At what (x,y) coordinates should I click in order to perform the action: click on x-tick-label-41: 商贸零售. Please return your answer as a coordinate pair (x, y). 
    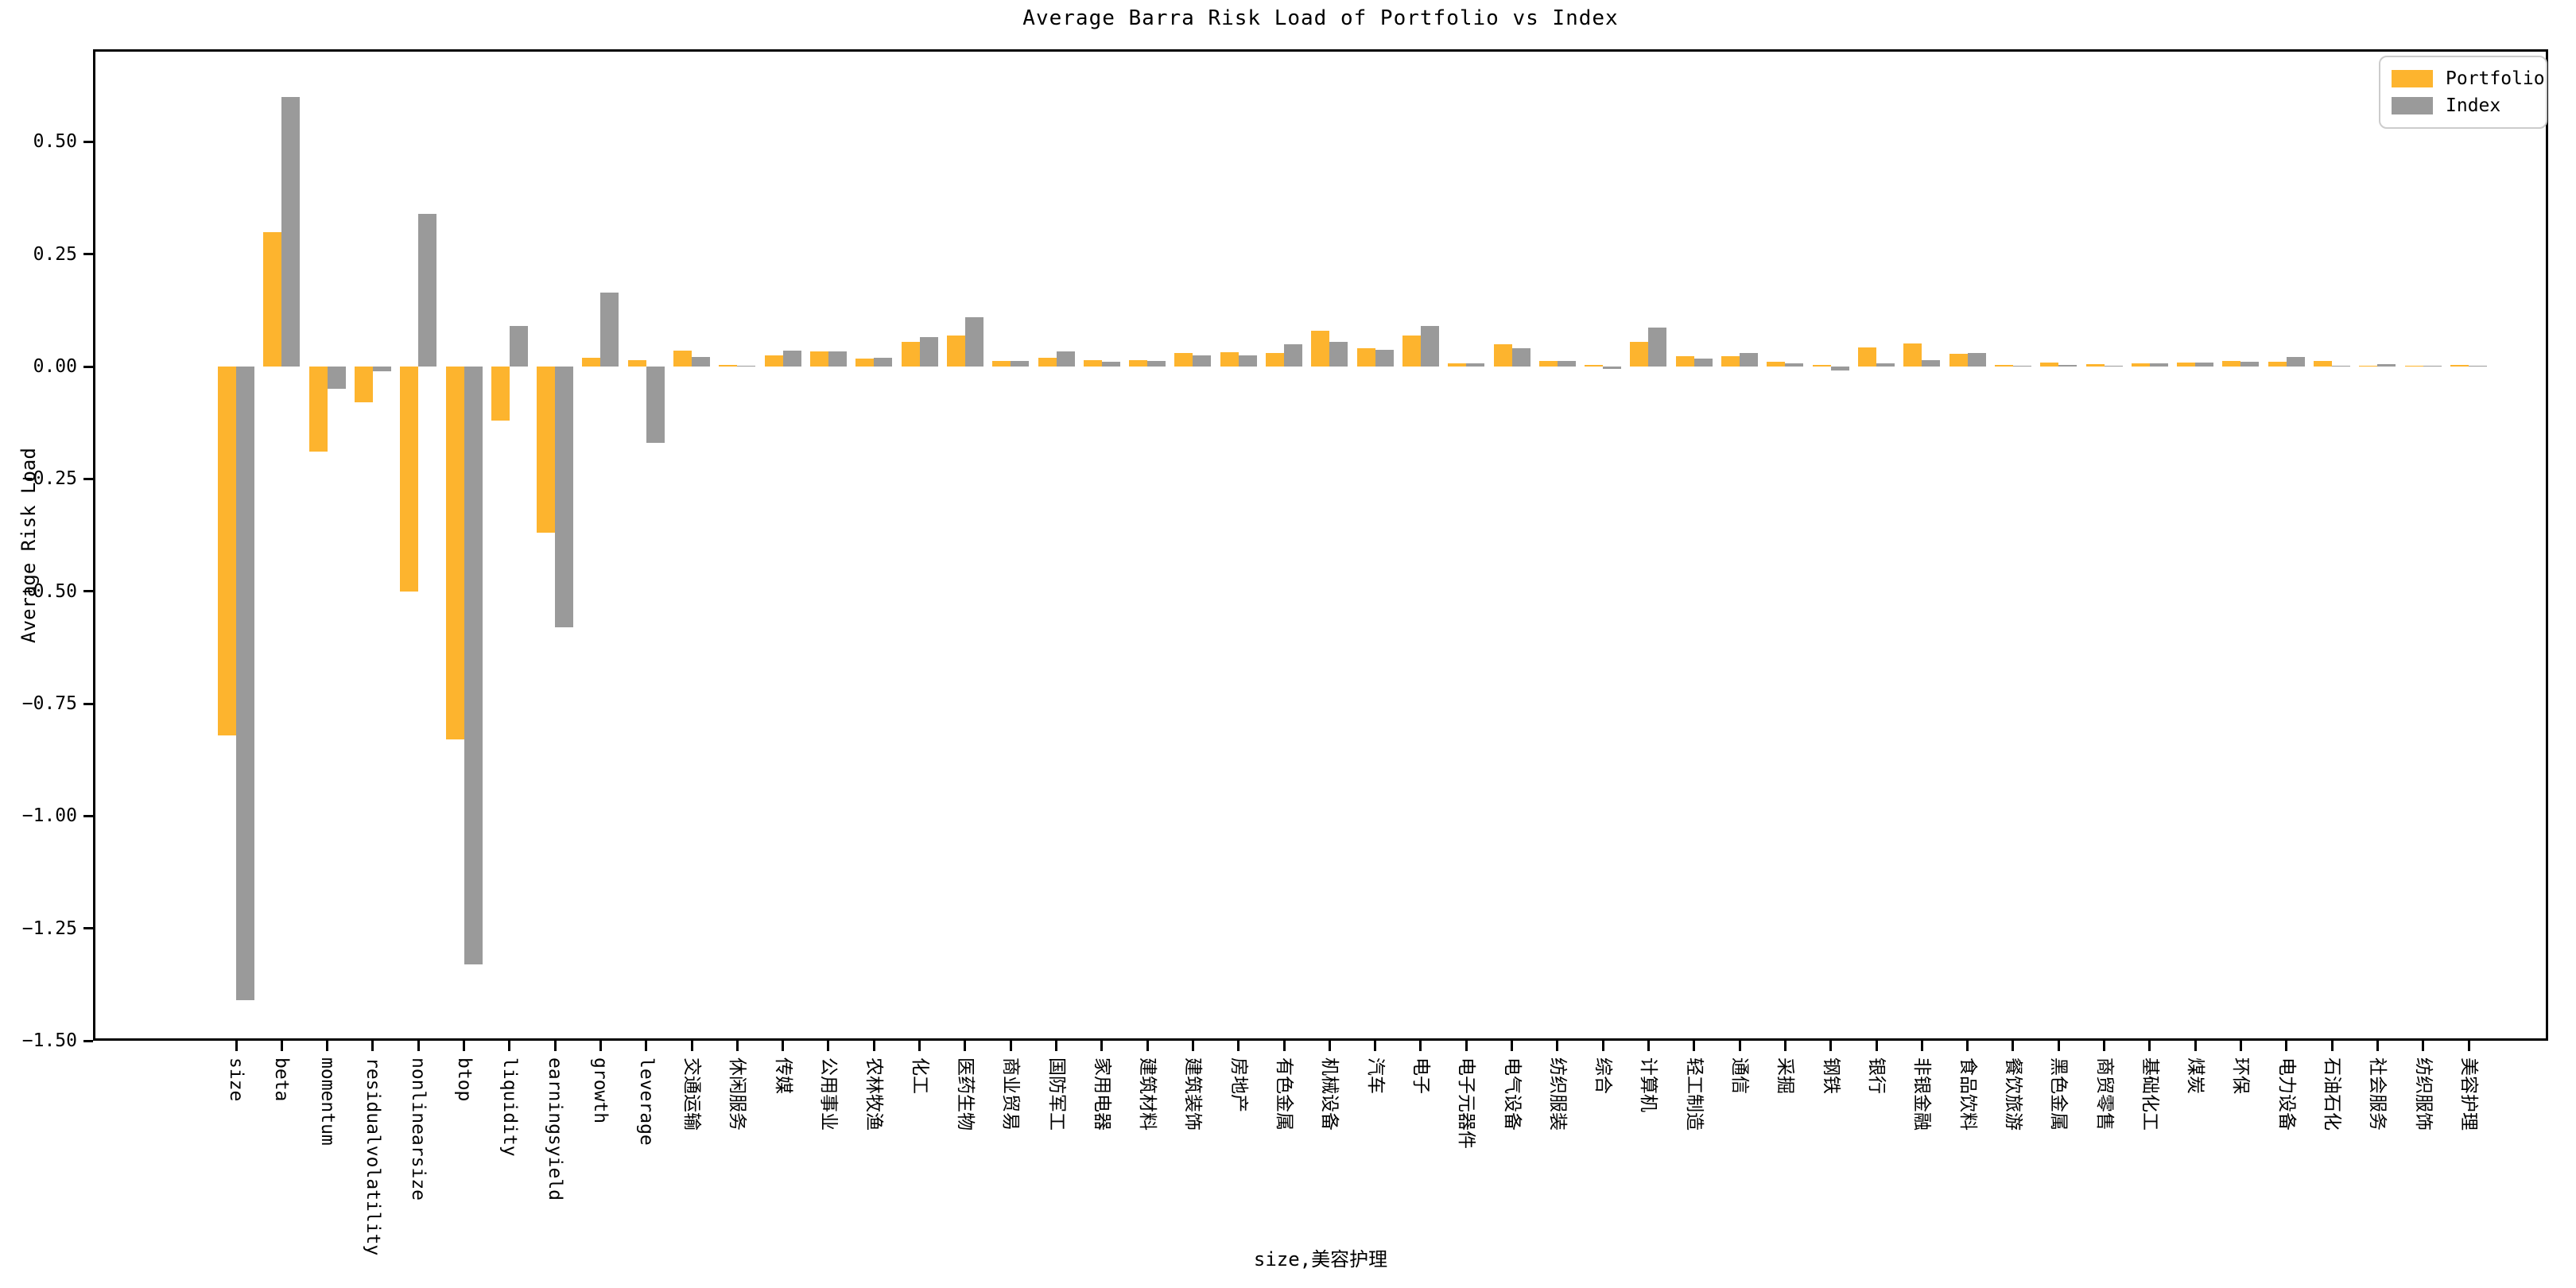
    Looking at the image, I should click on (2104, 1094).